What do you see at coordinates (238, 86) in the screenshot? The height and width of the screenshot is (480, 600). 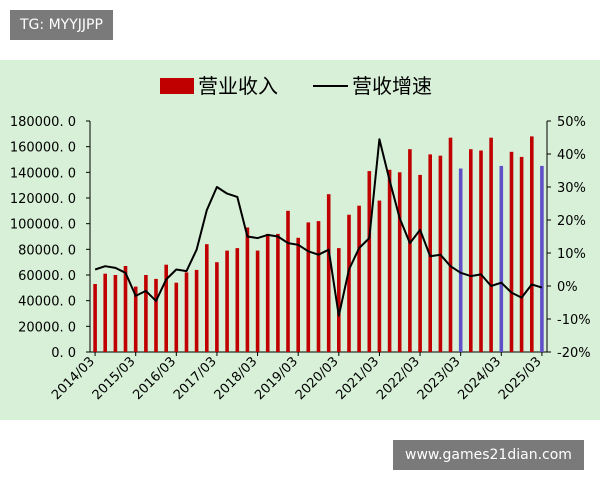 I see `legend-revenue-label: 营业收入` at bounding box center [238, 86].